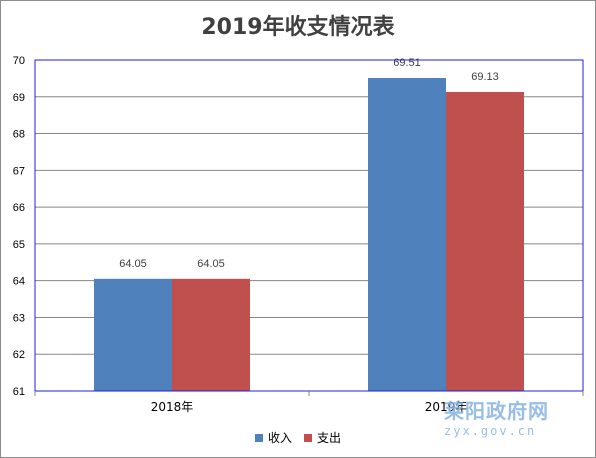  What do you see at coordinates (19, 392) in the screenshot?
I see `y-tick-label: 61` at bounding box center [19, 392].